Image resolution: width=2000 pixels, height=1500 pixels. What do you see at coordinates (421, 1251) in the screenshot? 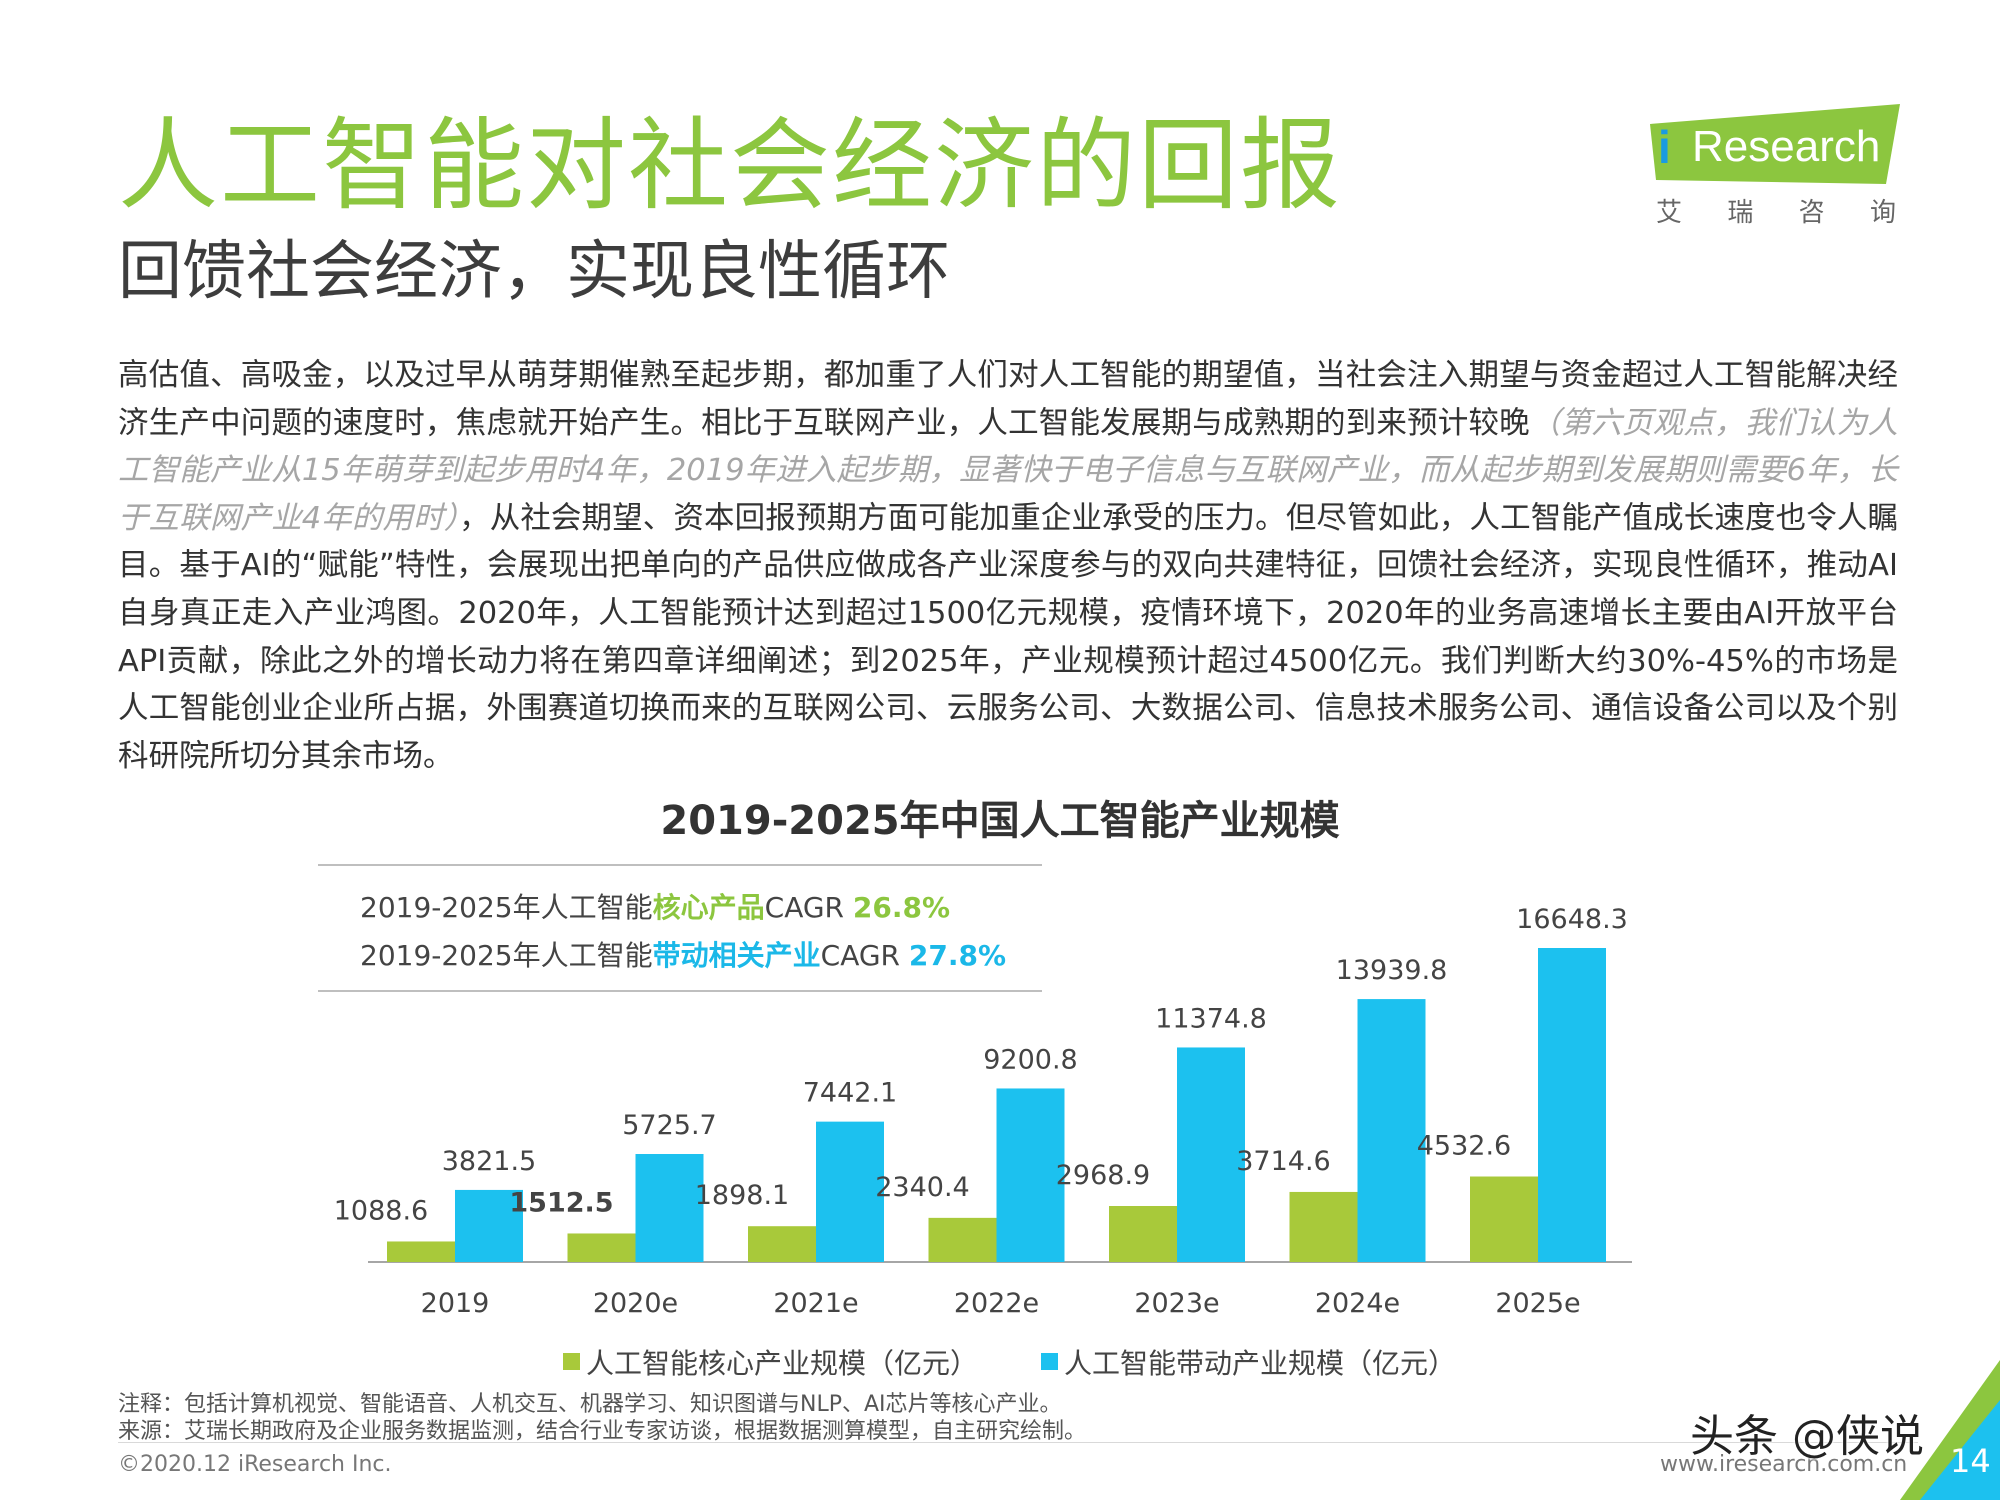
I see `bar-core-2019` at bounding box center [421, 1251].